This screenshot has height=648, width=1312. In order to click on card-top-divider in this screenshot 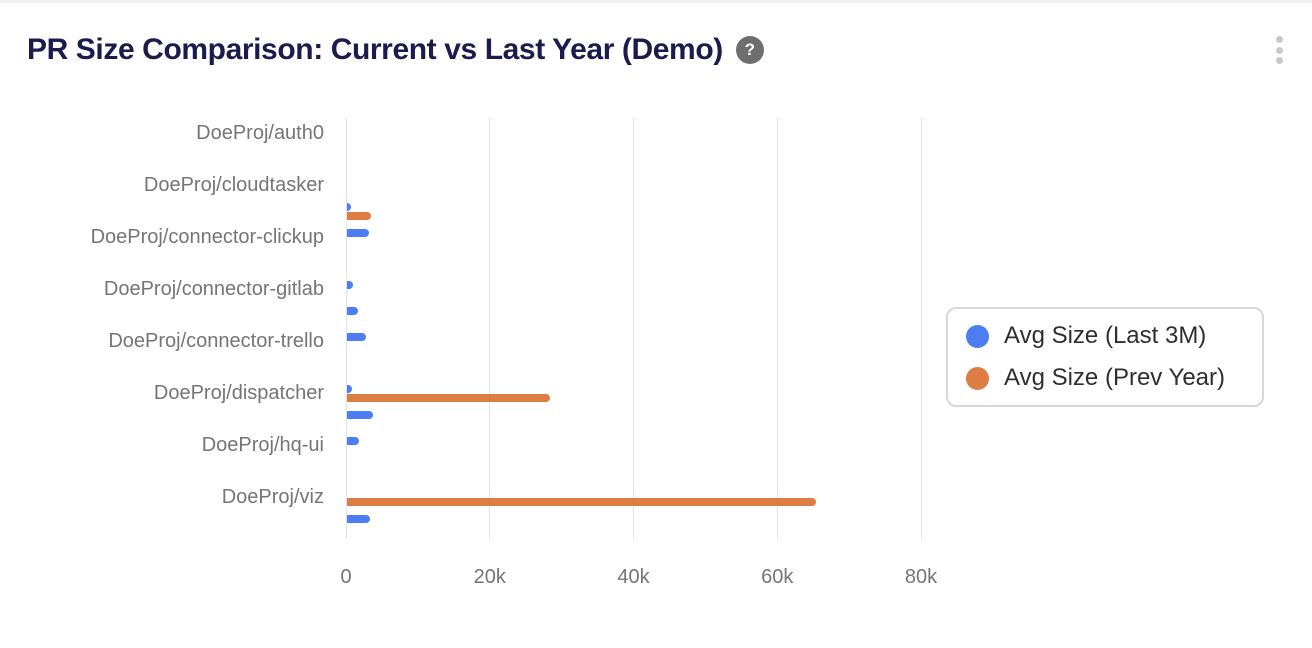, I will do `click(656, 1)`.